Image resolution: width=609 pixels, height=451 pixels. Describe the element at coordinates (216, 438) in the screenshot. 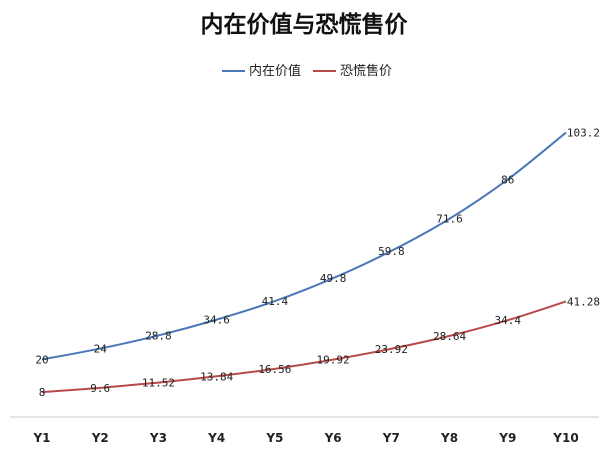

I see `x-tick-label-4: Y4` at that location.